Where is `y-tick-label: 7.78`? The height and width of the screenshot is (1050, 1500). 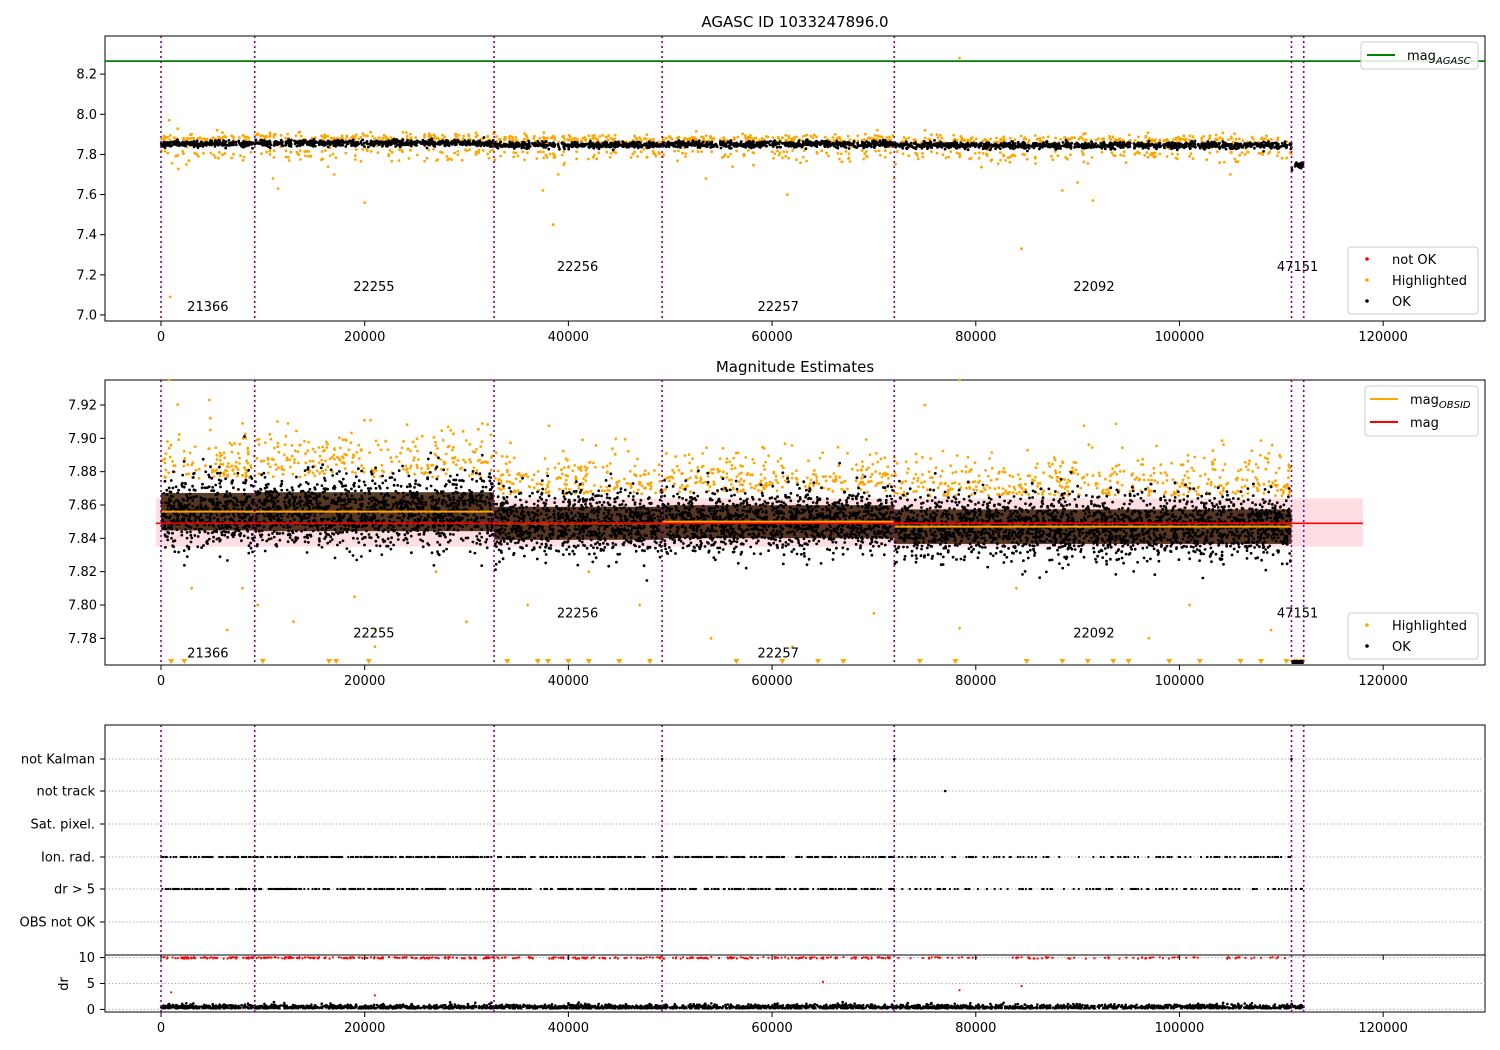
y-tick-label: 7.78 is located at coordinates (82, 639).